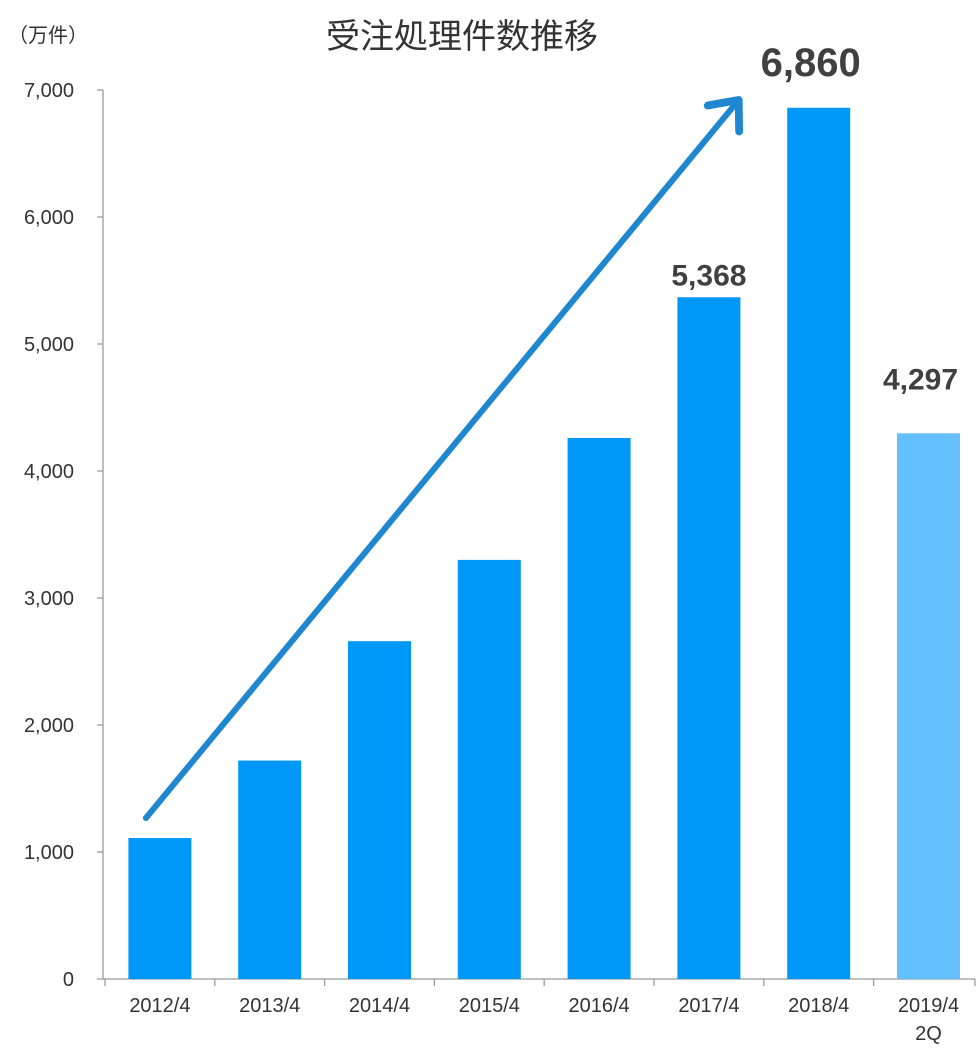 The image size is (976, 1051). What do you see at coordinates (49, 218) in the screenshot?
I see `y-tick-label: 6,000` at bounding box center [49, 218].